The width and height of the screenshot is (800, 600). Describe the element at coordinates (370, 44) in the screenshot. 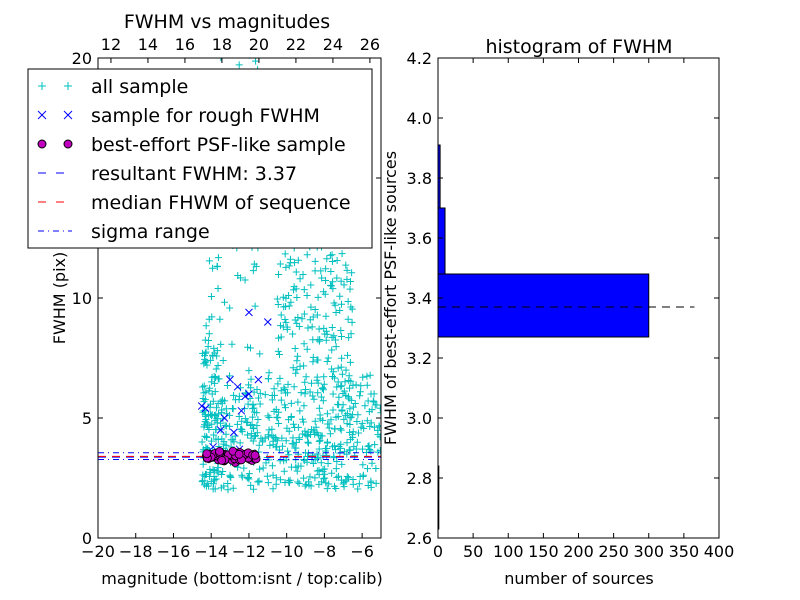

I see `top-tick-label: 26` at that location.